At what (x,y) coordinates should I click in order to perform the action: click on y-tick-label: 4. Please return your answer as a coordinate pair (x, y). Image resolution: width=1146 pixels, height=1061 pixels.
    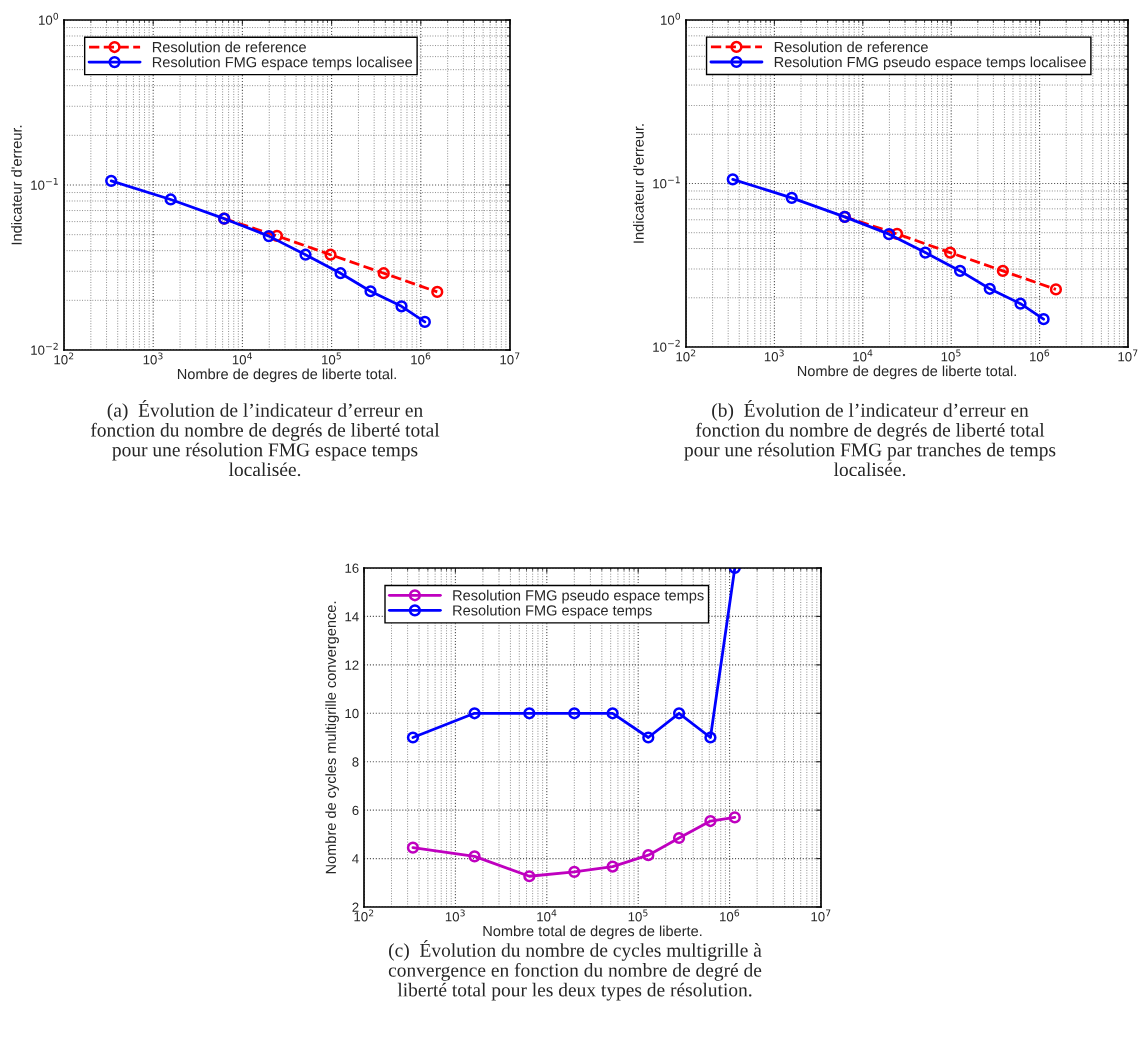
    Looking at the image, I should click on (355, 859).